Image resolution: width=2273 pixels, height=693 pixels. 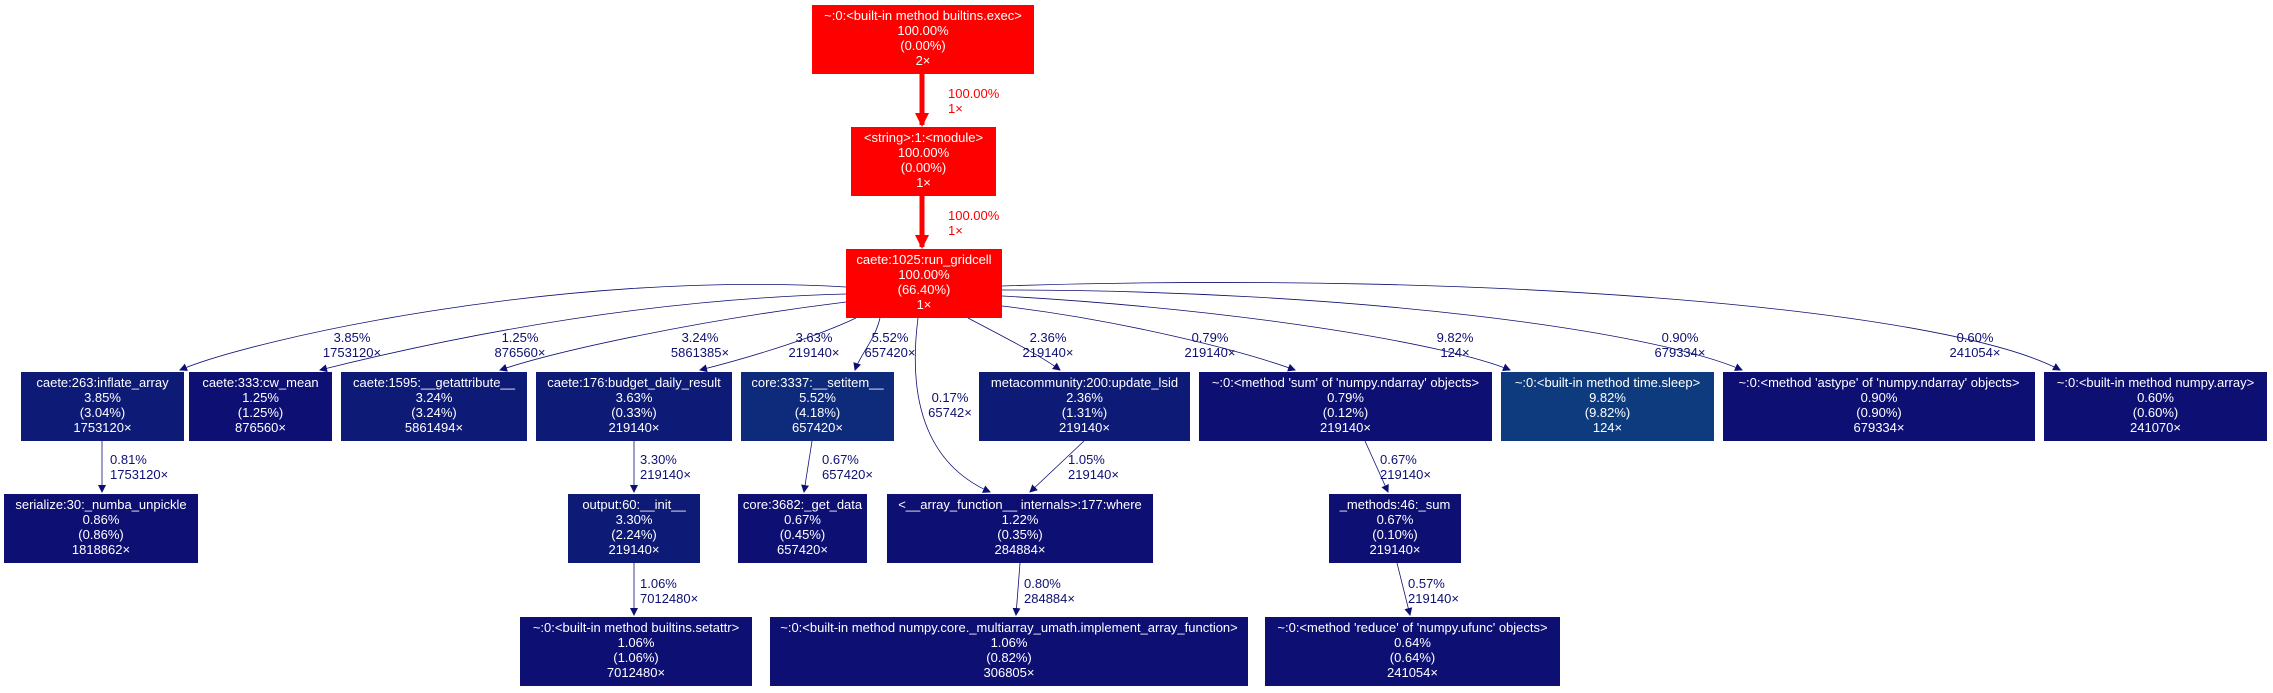 I want to click on node-self-percent: (2.24%), so click(x=634, y=534).